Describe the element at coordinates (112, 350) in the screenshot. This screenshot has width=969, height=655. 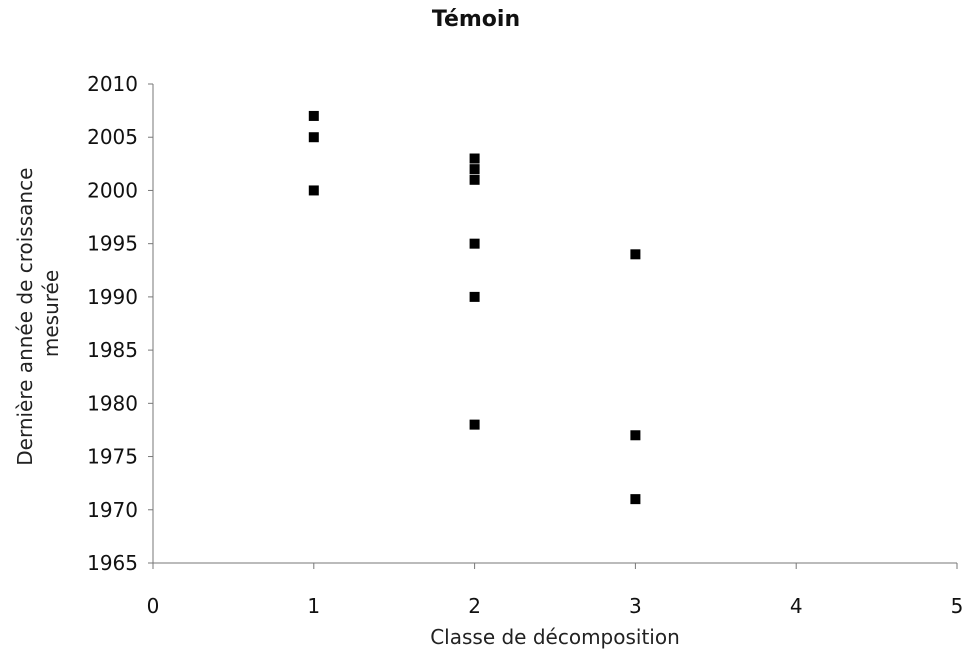
I see `y-tick-label: 1985` at that location.